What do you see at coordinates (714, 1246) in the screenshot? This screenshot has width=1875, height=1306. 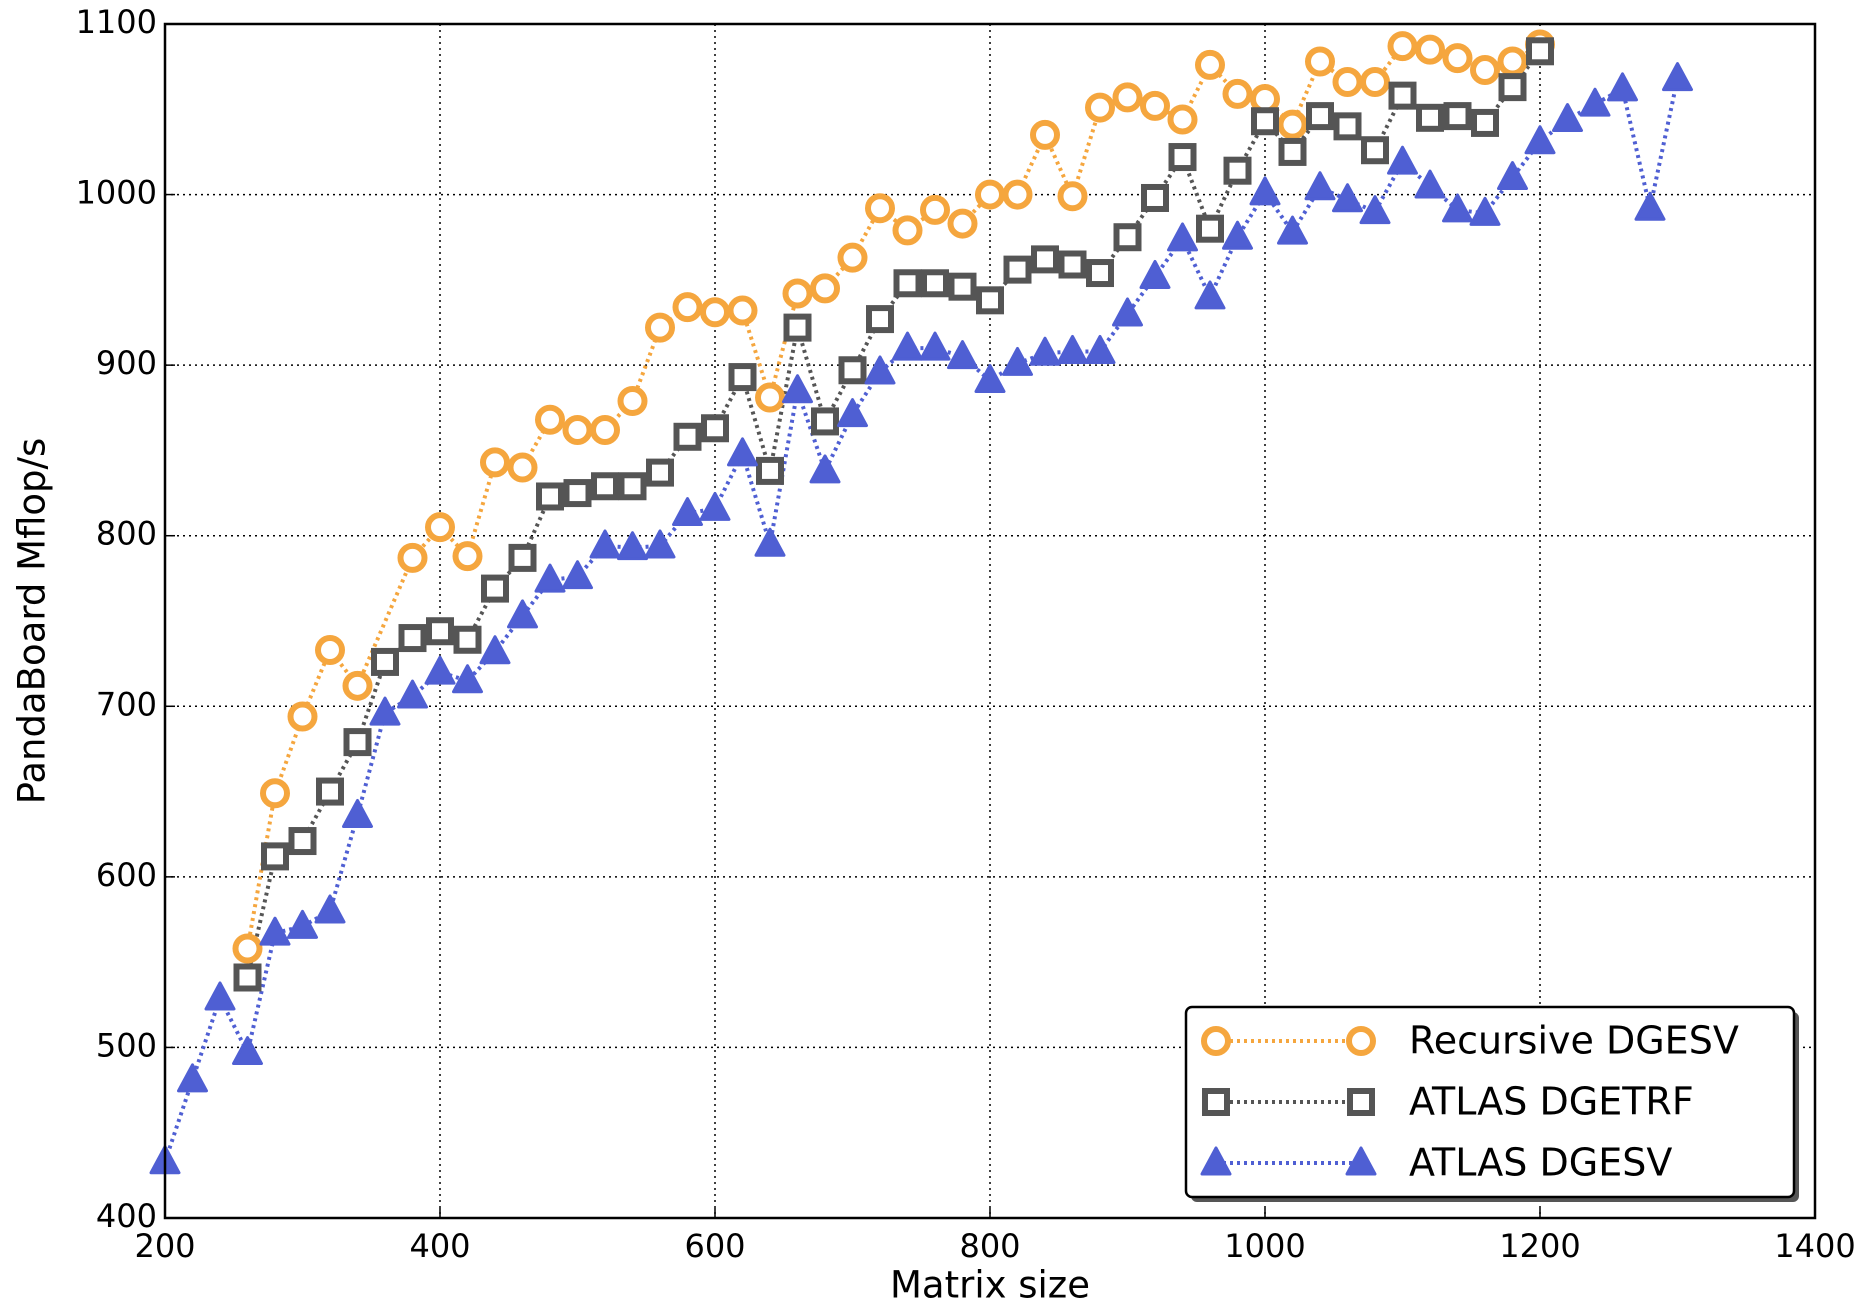 I see `x-tick-label: 600` at bounding box center [714, 1246].